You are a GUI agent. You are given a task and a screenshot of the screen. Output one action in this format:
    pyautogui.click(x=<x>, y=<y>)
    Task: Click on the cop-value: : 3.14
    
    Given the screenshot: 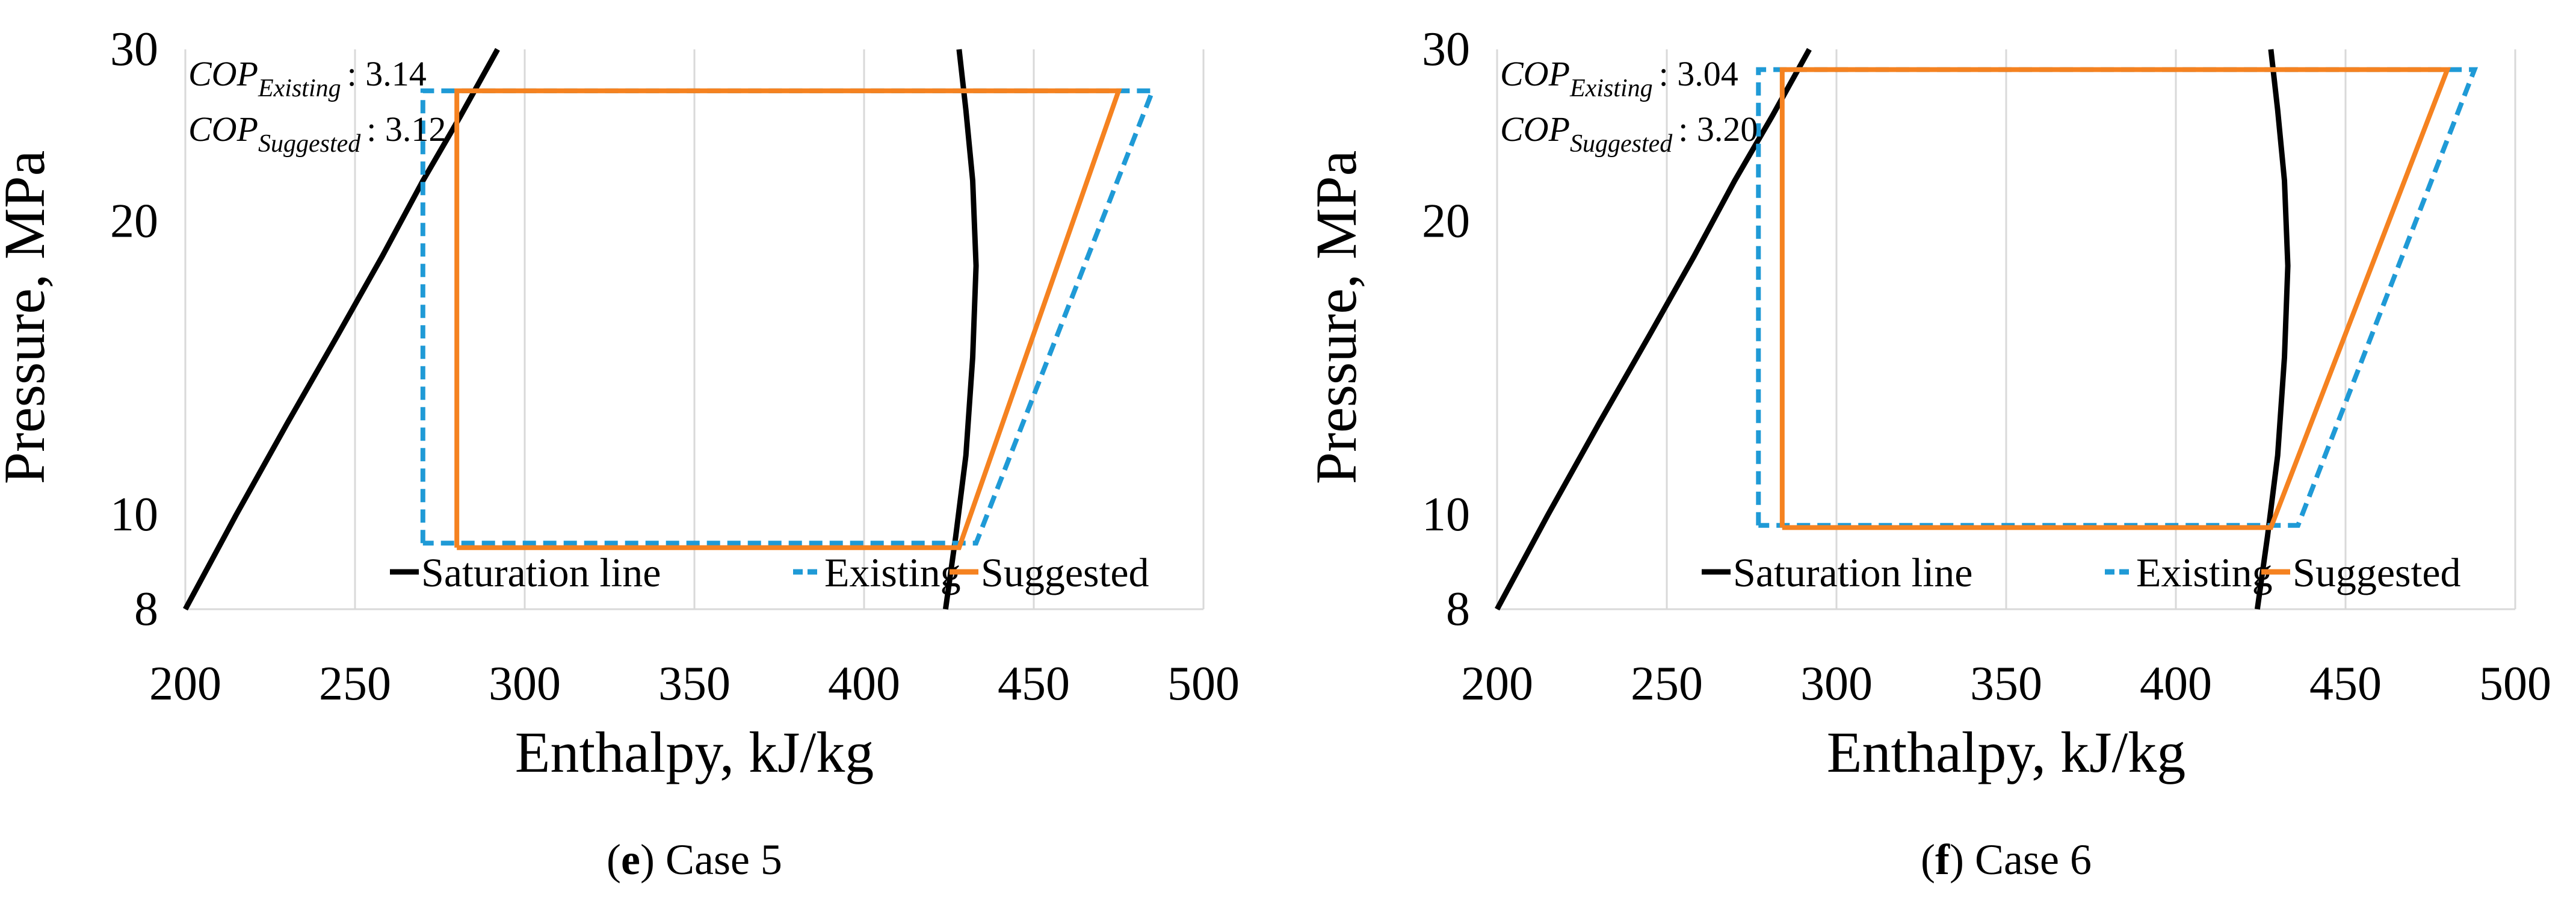 What is the action you would take?
    pyautogui.click(x=387, y=73)
    